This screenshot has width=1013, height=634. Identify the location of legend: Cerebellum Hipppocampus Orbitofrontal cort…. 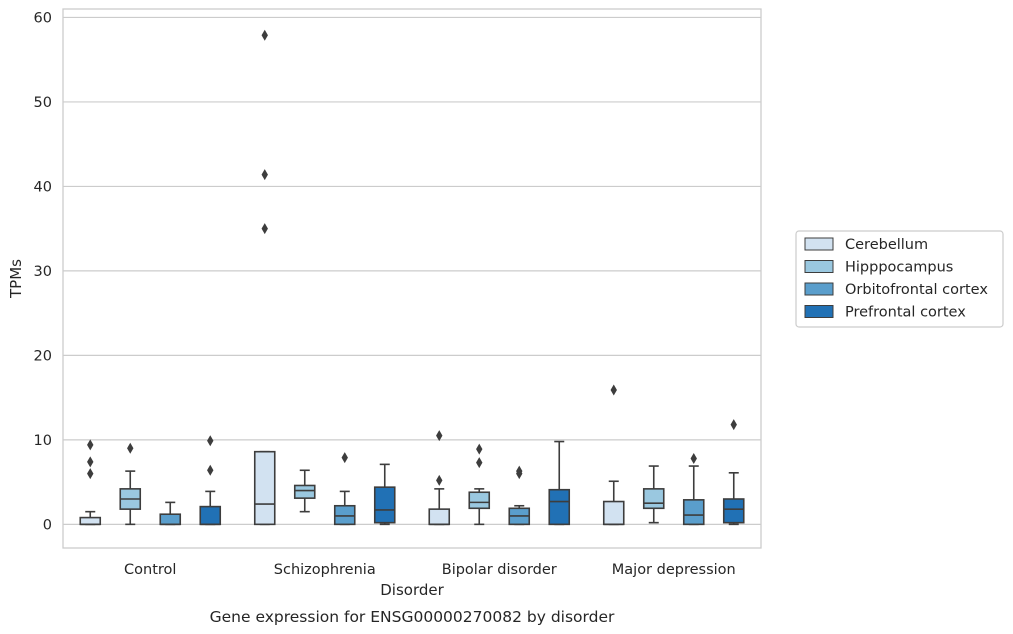
(899, 279).